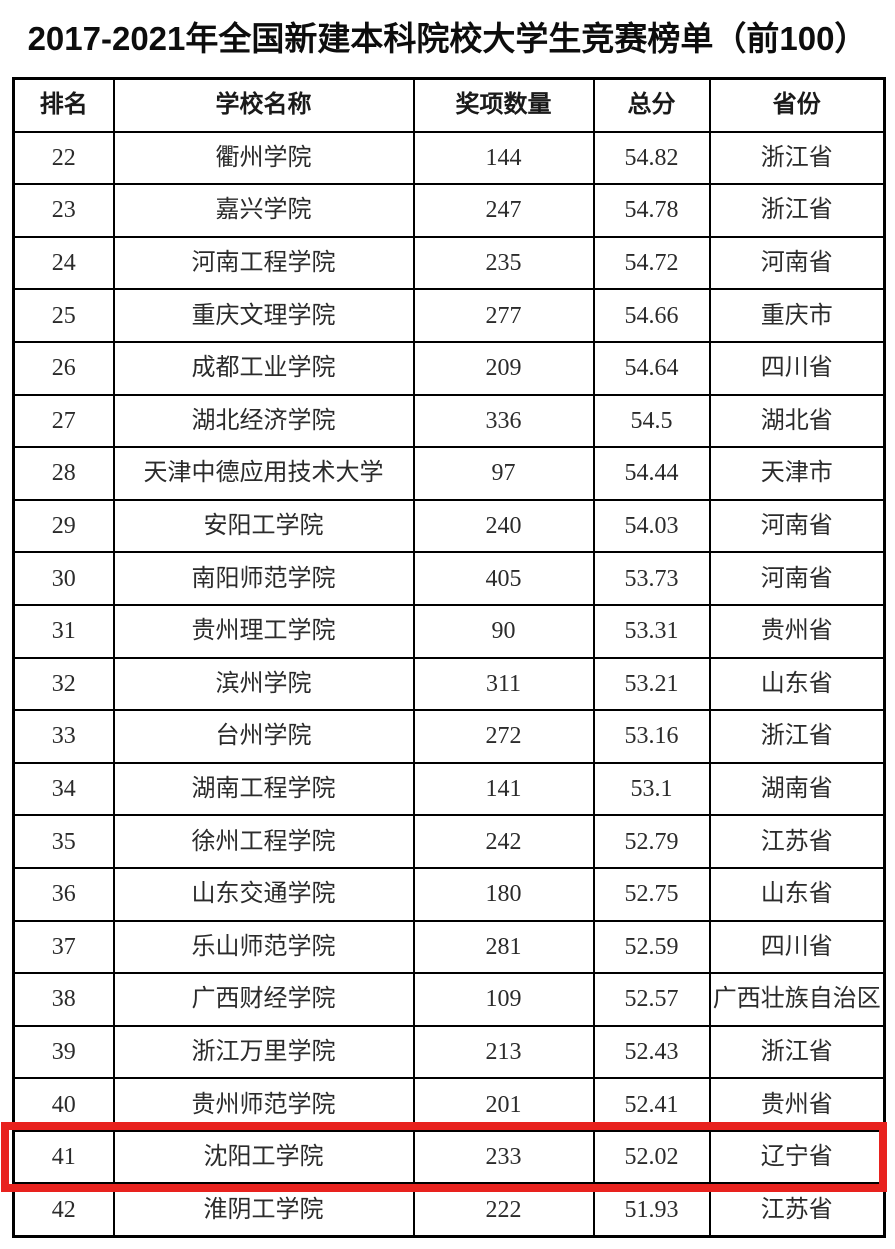 Image resolution: width=895 pixels, height=1249 pixels. Describe the element at coordinates (797, 999) in the screenshot. I see `province-cell: 广西壮族自治区` at that location.